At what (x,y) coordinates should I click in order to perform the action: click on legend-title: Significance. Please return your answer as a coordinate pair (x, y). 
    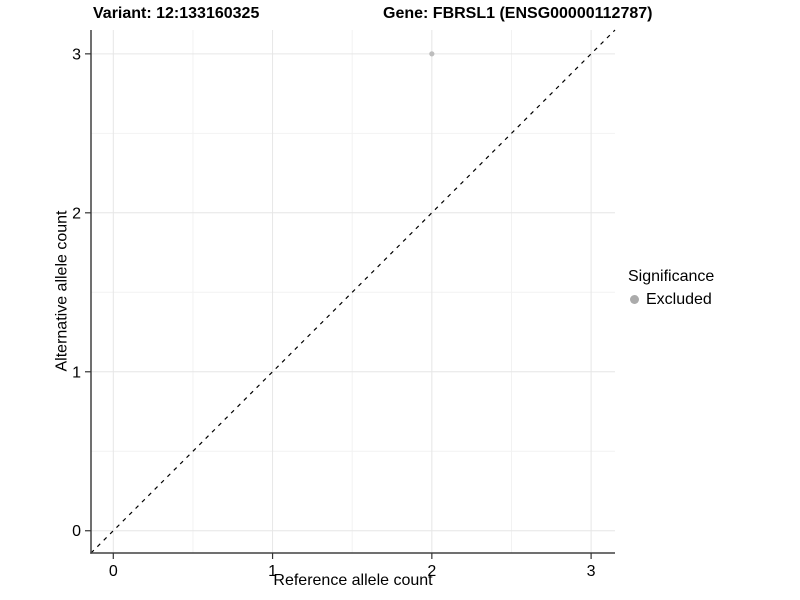
    Looking at the image, I should click on (671, 276).